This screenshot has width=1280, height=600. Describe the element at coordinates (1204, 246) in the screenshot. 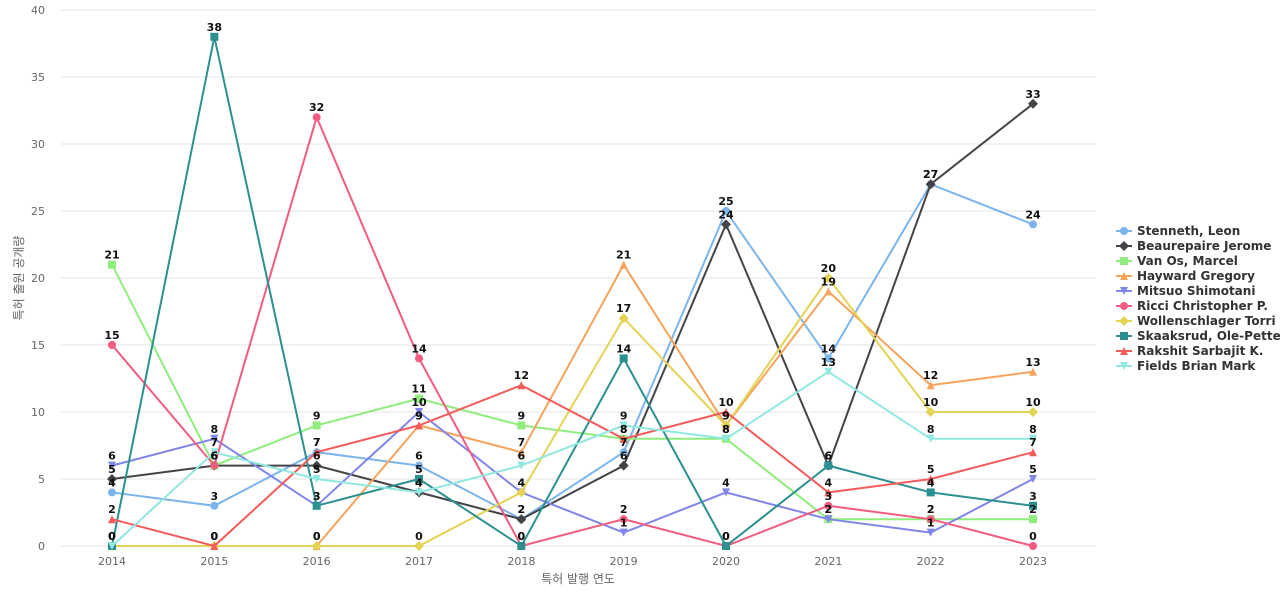

I see `legend-label: Beaurepaire Jerome` at that location.